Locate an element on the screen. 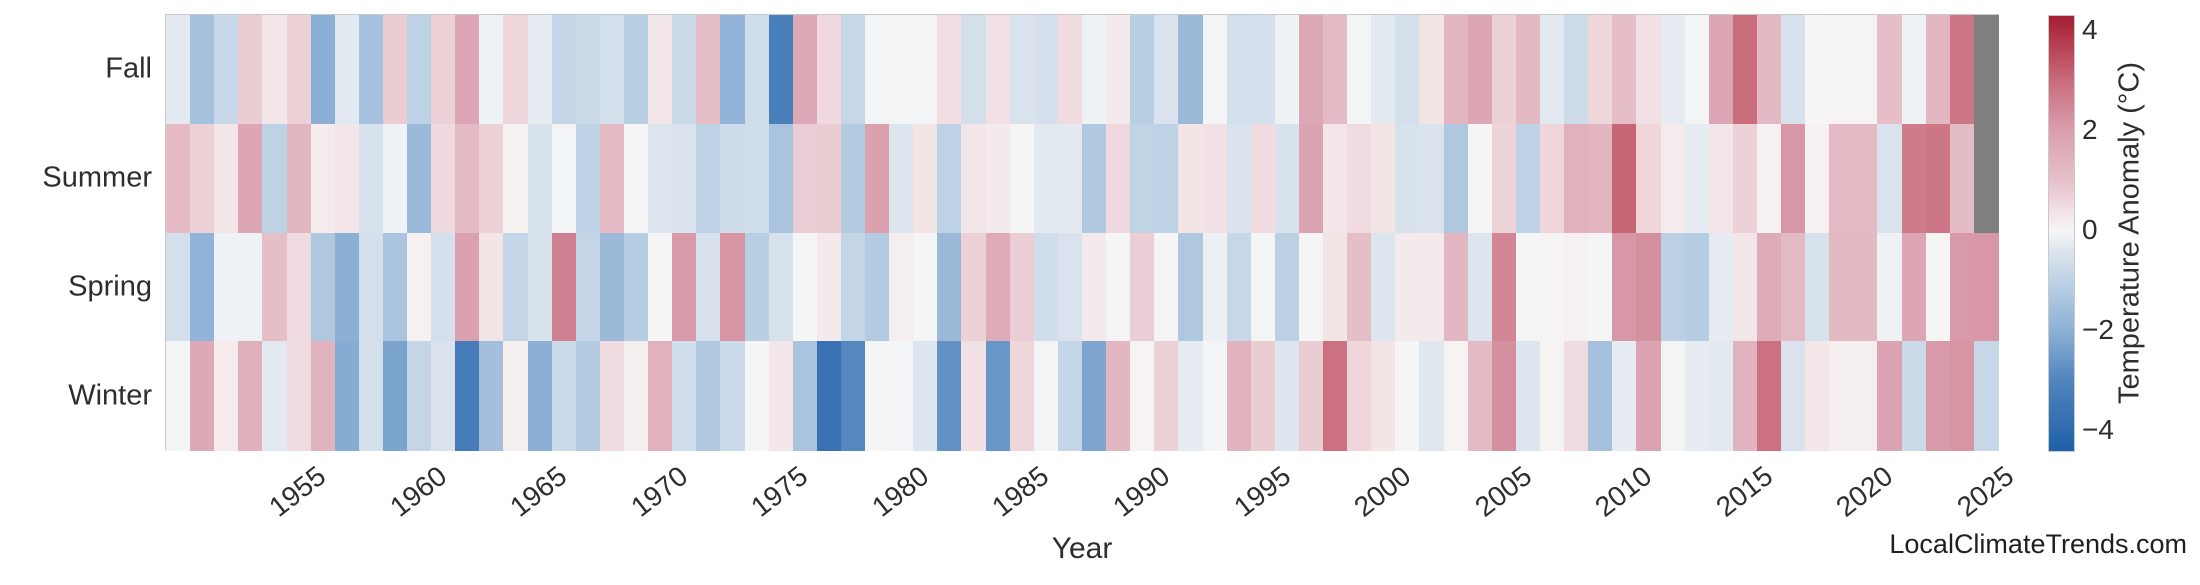 Image resolution: width=2200 pixels, height=585 pixels. colorbar-tick-0: 0 is located at coordinates (2090, 229).